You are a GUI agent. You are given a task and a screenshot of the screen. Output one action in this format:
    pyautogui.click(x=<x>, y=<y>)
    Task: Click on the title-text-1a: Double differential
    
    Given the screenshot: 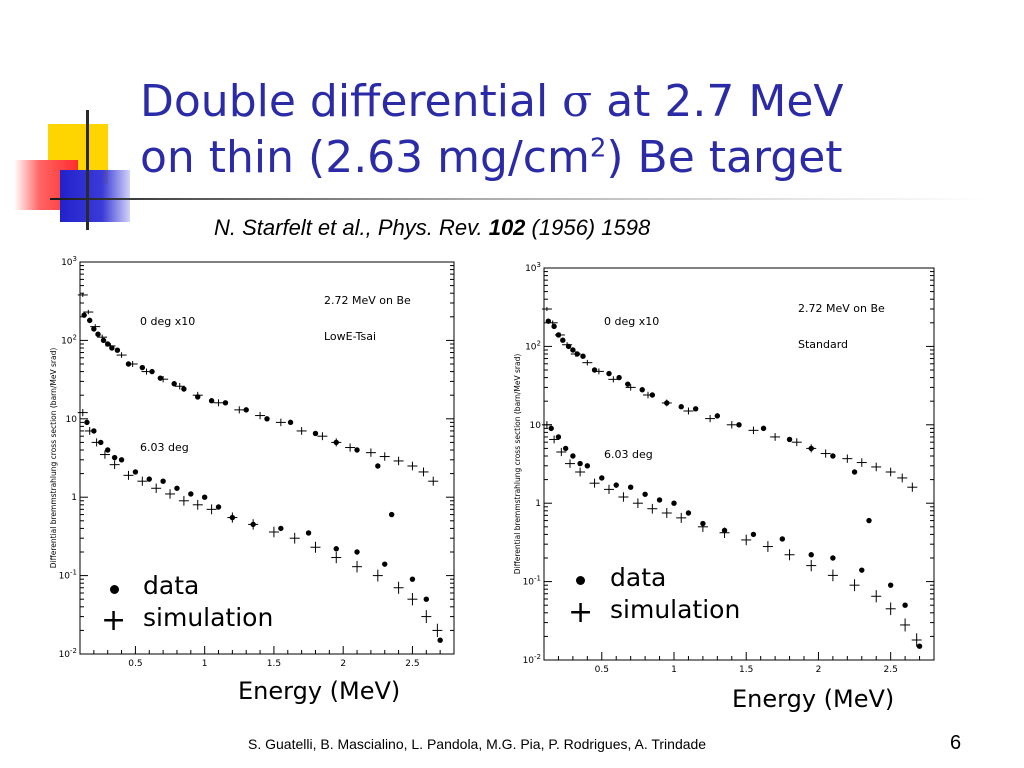 What is the action you would take?
    pyautogui.click(x=351, y=101)
    